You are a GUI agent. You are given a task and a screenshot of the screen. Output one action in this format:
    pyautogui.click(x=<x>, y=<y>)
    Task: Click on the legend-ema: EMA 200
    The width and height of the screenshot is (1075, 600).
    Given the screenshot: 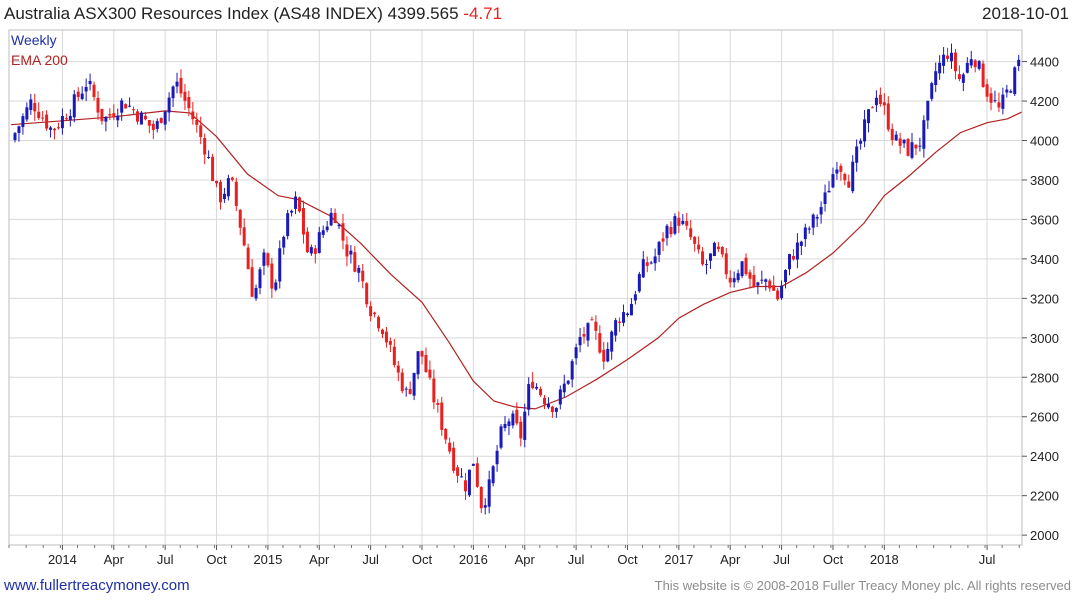 What is the action you would take?
    pyautogui.click(x=39, y=60)
    